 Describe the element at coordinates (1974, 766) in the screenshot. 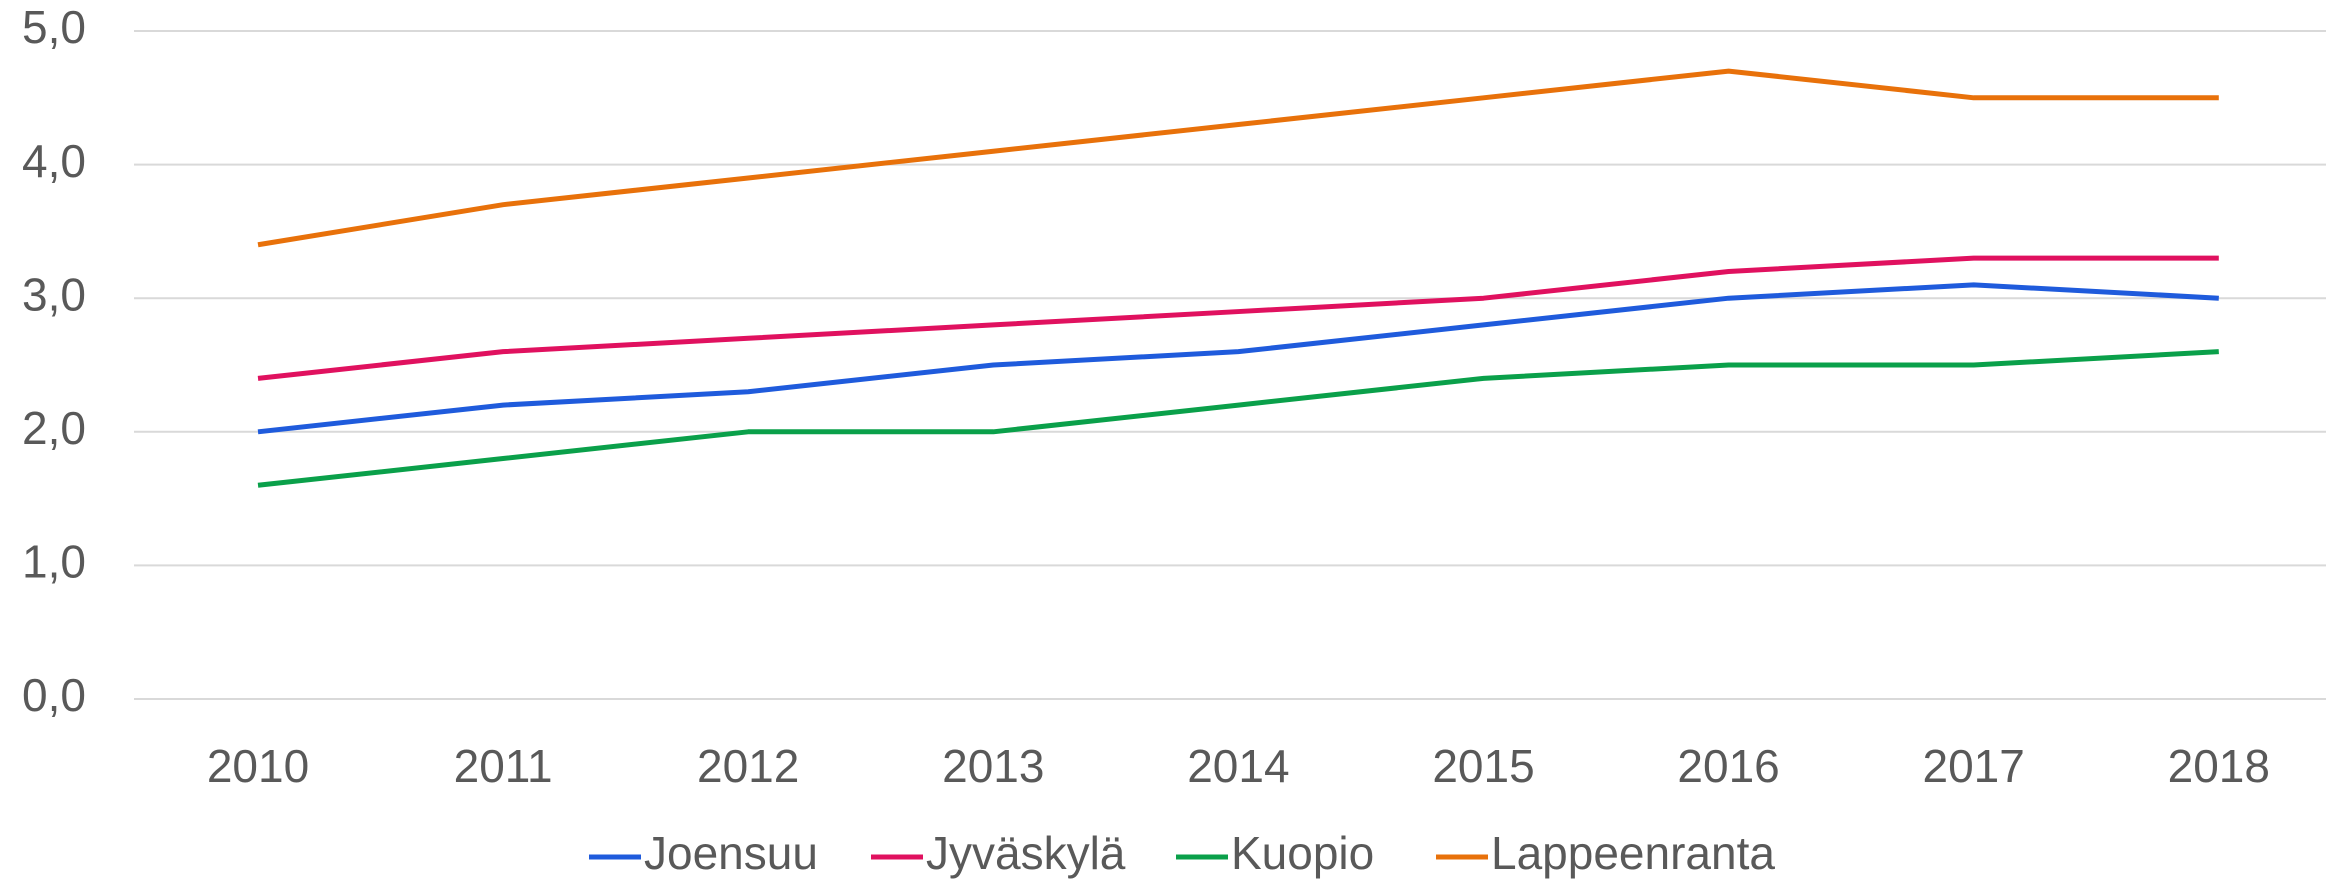

I see `x-tick-label: 2017` at that location.